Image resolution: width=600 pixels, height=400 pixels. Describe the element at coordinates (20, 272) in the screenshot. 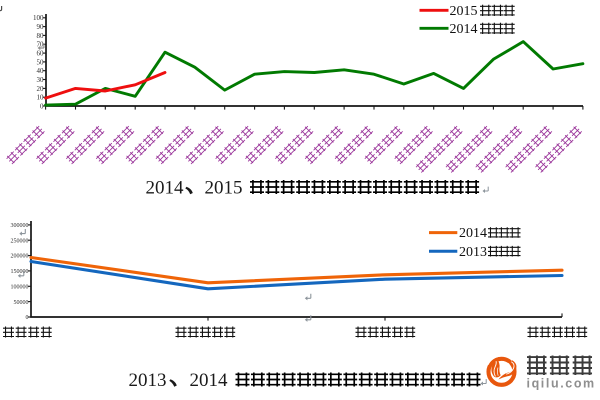

I see `svg-text: 150000` at that location.